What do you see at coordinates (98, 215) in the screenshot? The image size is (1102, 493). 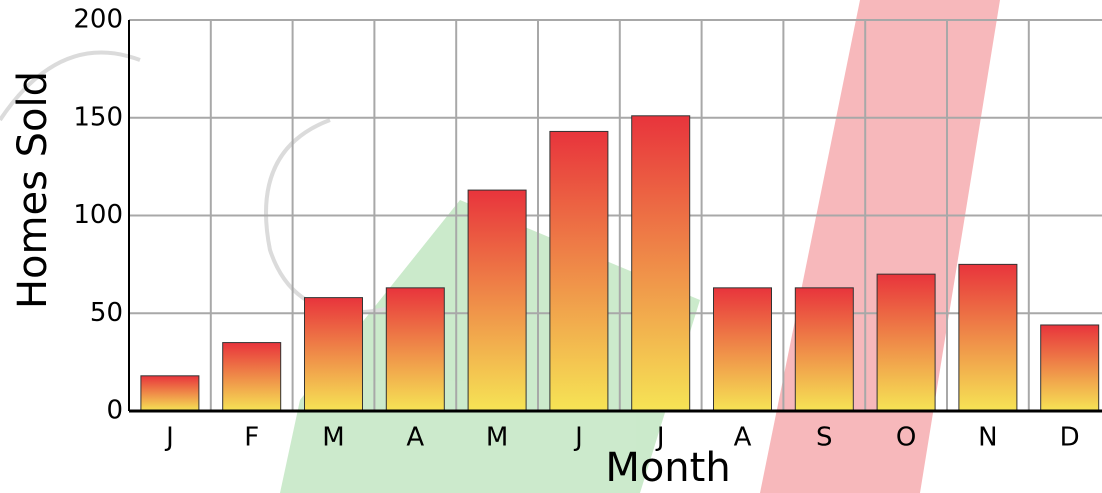 I see `y-tick-label: 100` at bounding box center [98, 215].